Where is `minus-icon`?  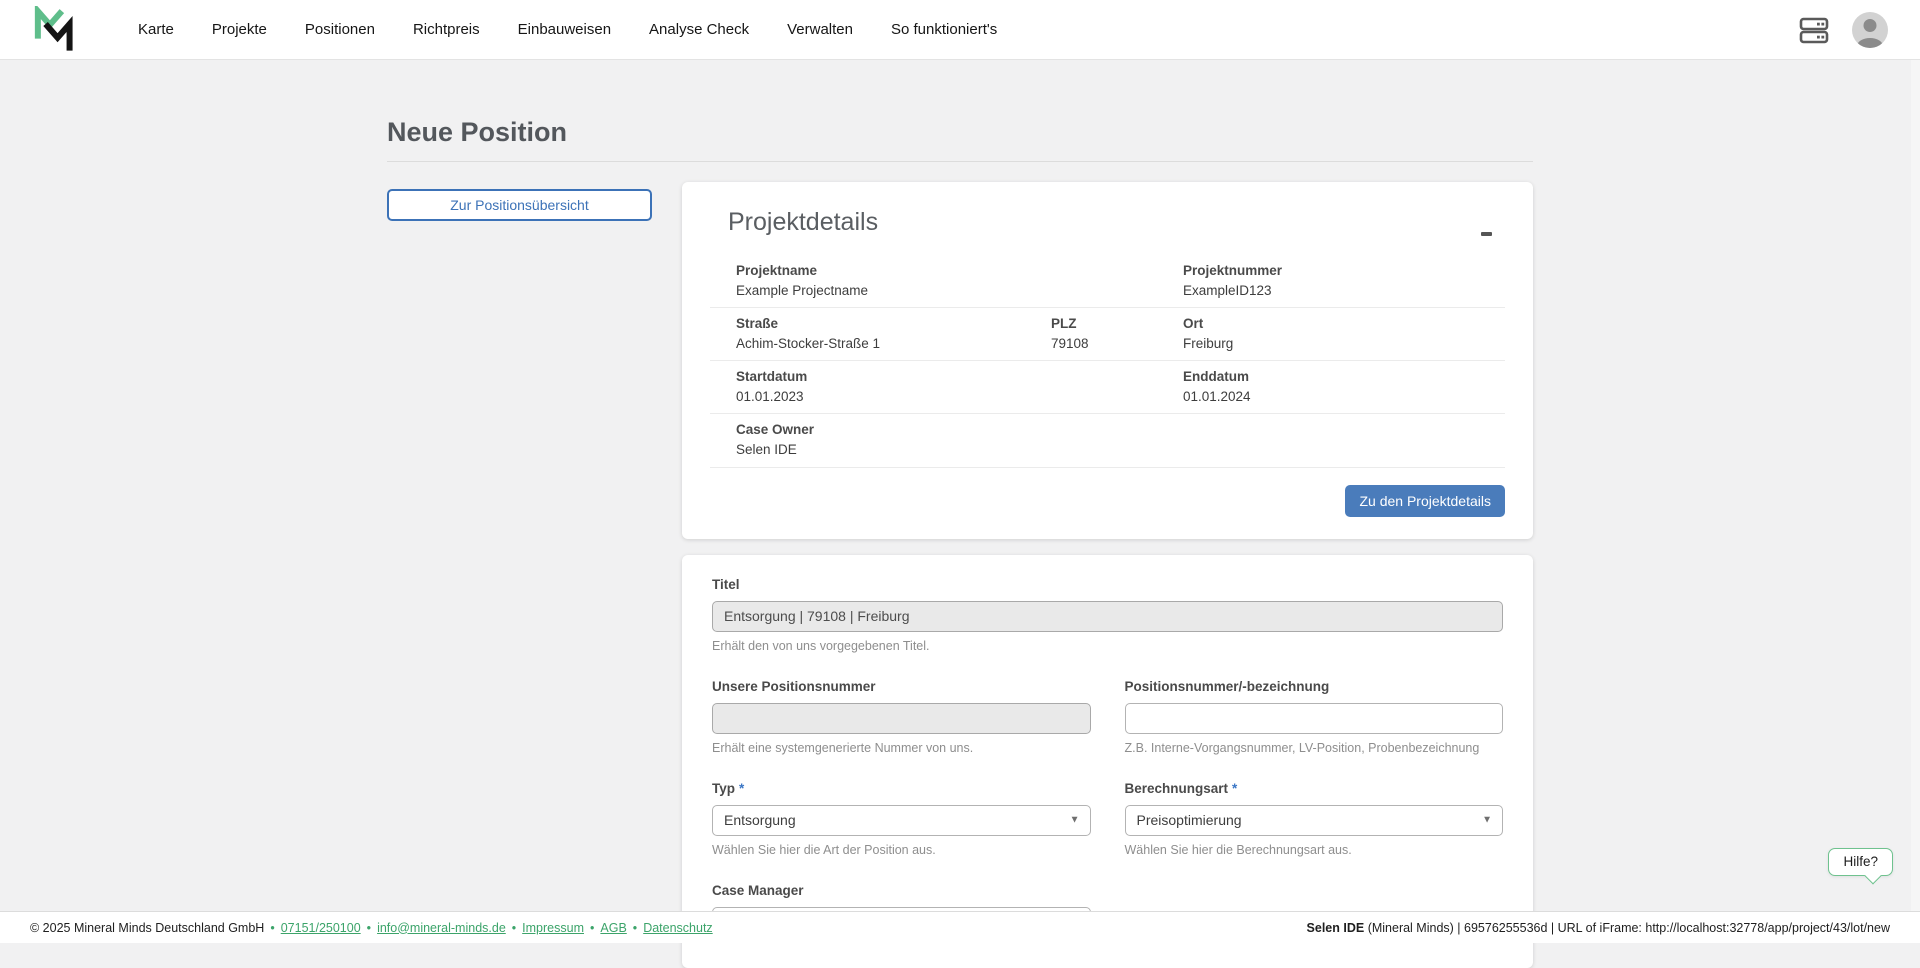 minus-icon is located at coordinates (1486, 234).